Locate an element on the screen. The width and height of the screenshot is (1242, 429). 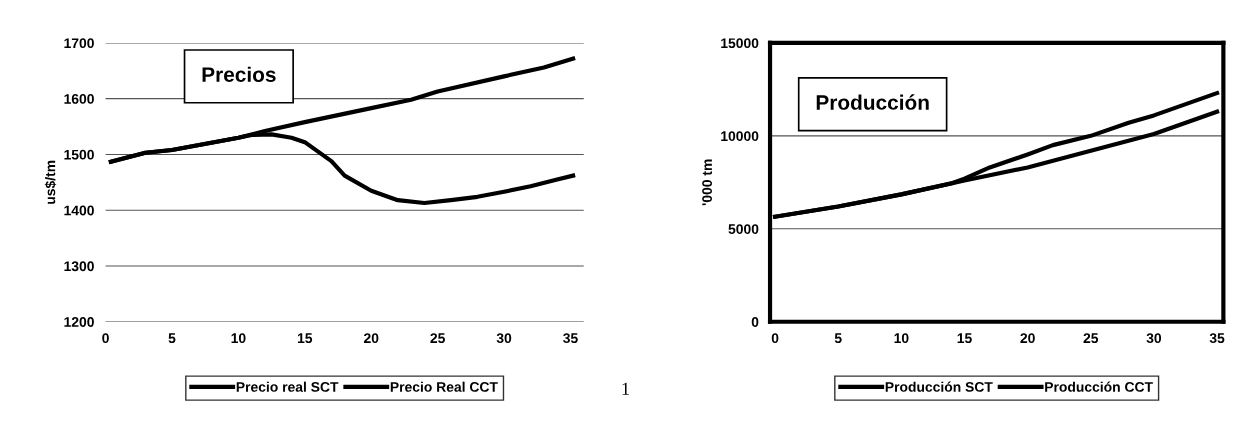
y-tick-label: 0 is located at coordinates (755, 322).